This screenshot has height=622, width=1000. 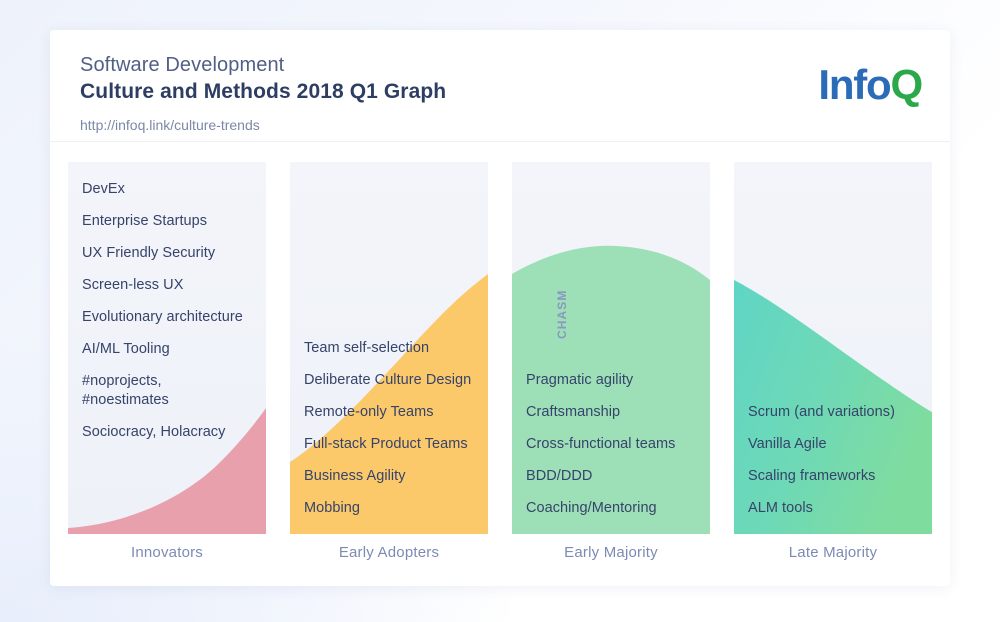 What do you see at coordinates (907, 84) in the screenshot?
I see `logo-text-q: Q` at bounding box center [907, 84].